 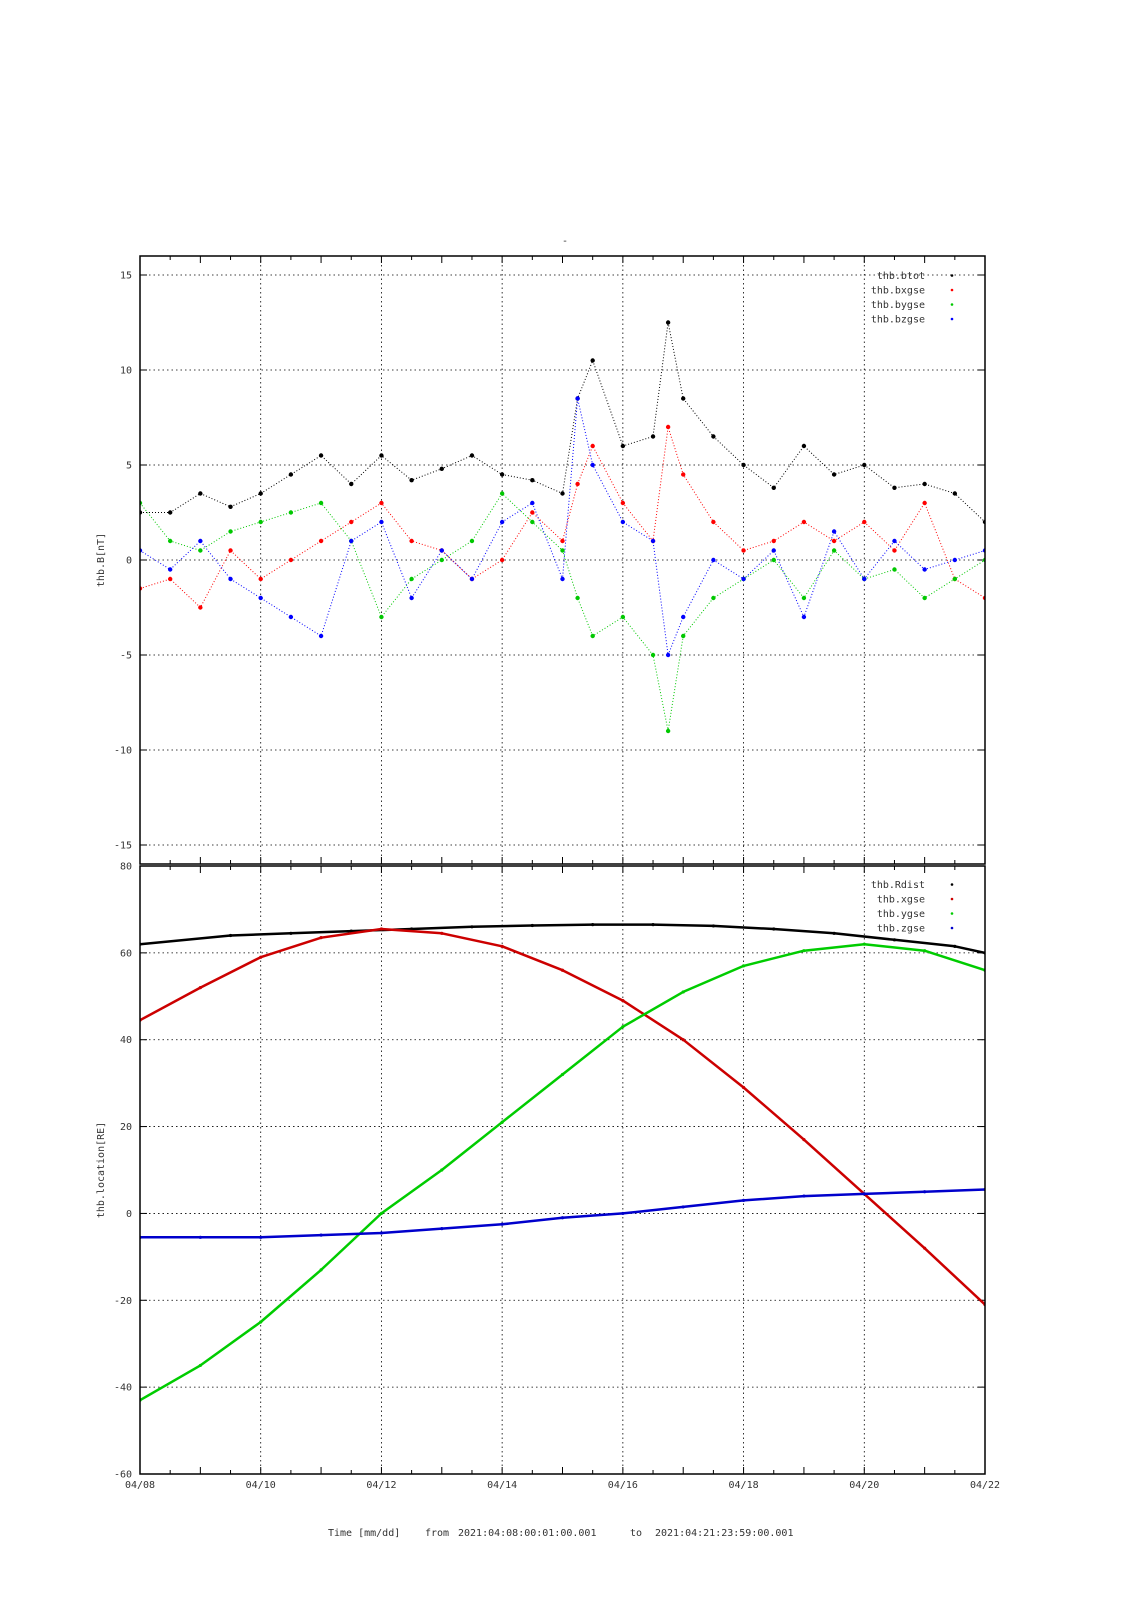 What do you see at coordinates (623, 1485) in the screenshot?
I see `x-tick-label: 04/16` at bounding box center [623, 1485].